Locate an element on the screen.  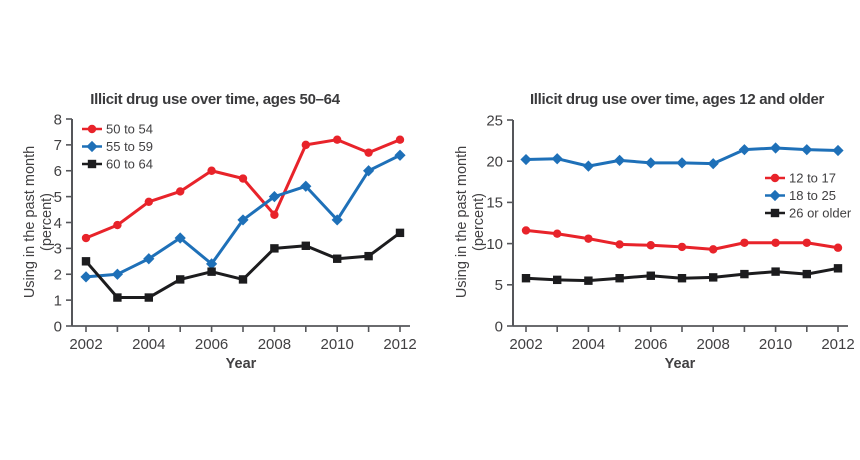
y-tick-label: 2 is located at coordinates (58, 275).